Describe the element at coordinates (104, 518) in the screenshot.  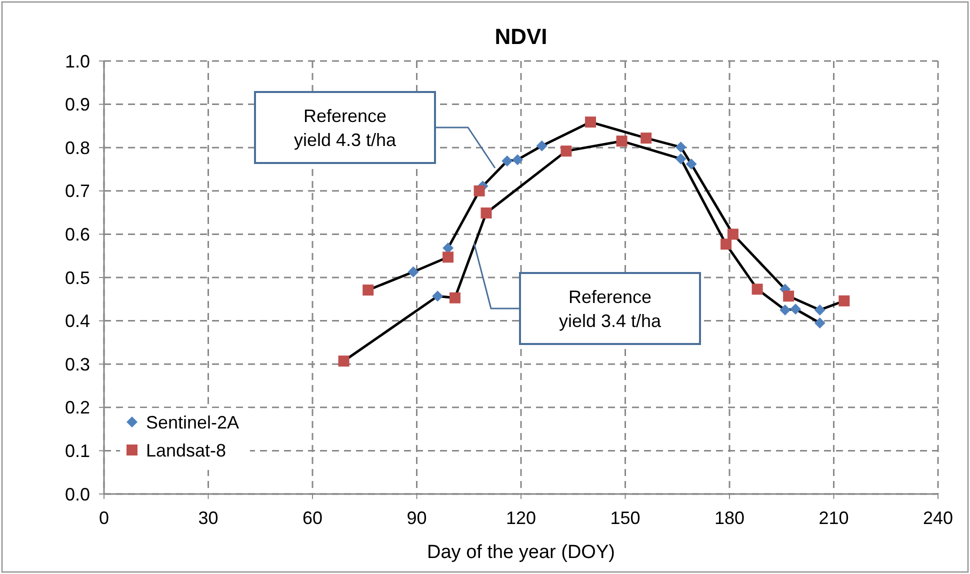
I see `x-tick-label: 0` at that location.